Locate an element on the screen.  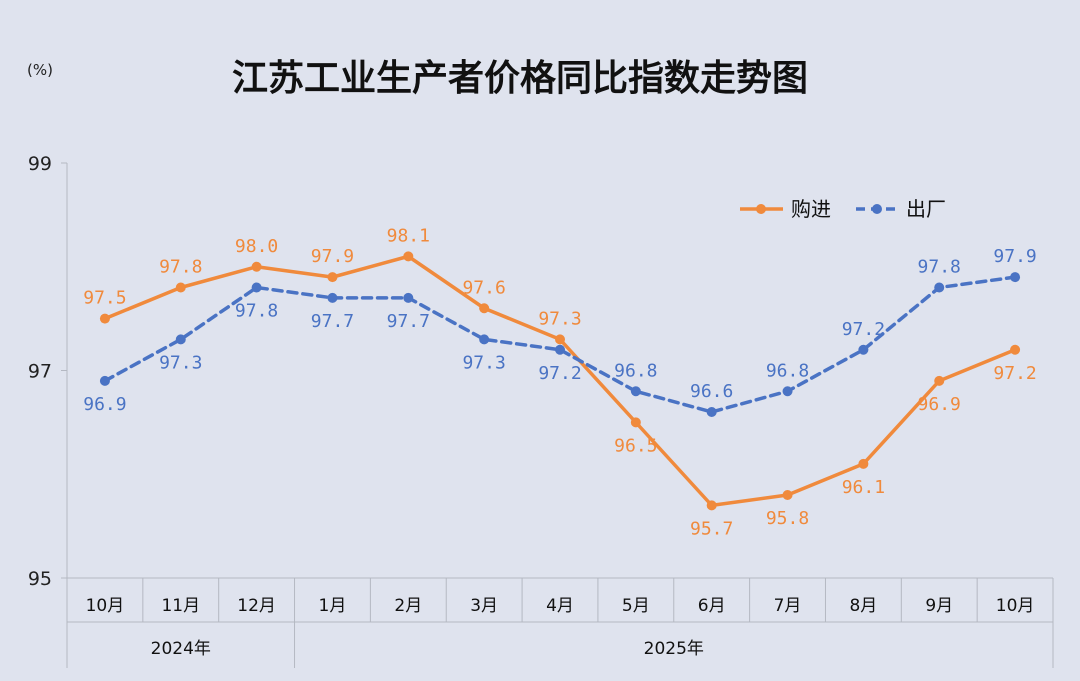
data-label-purchase: 96.1 is located at coordinates (863, 487).